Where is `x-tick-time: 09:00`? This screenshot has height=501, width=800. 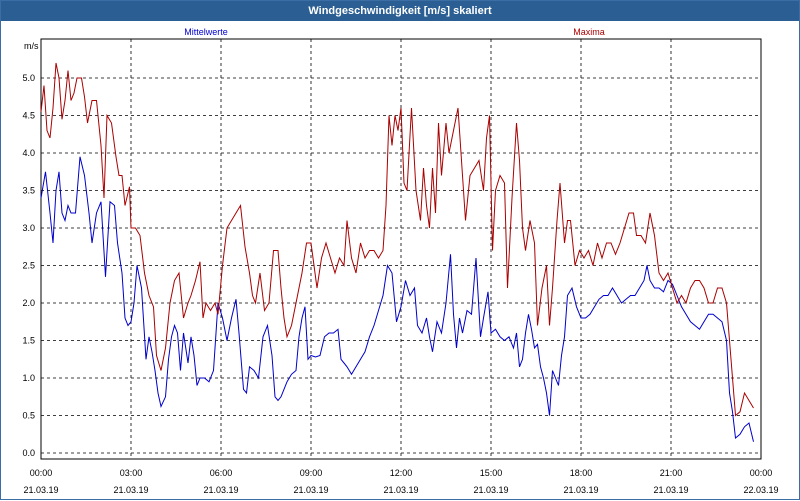 x-tick-time: 09:00 is located at coordinates (311, 473).